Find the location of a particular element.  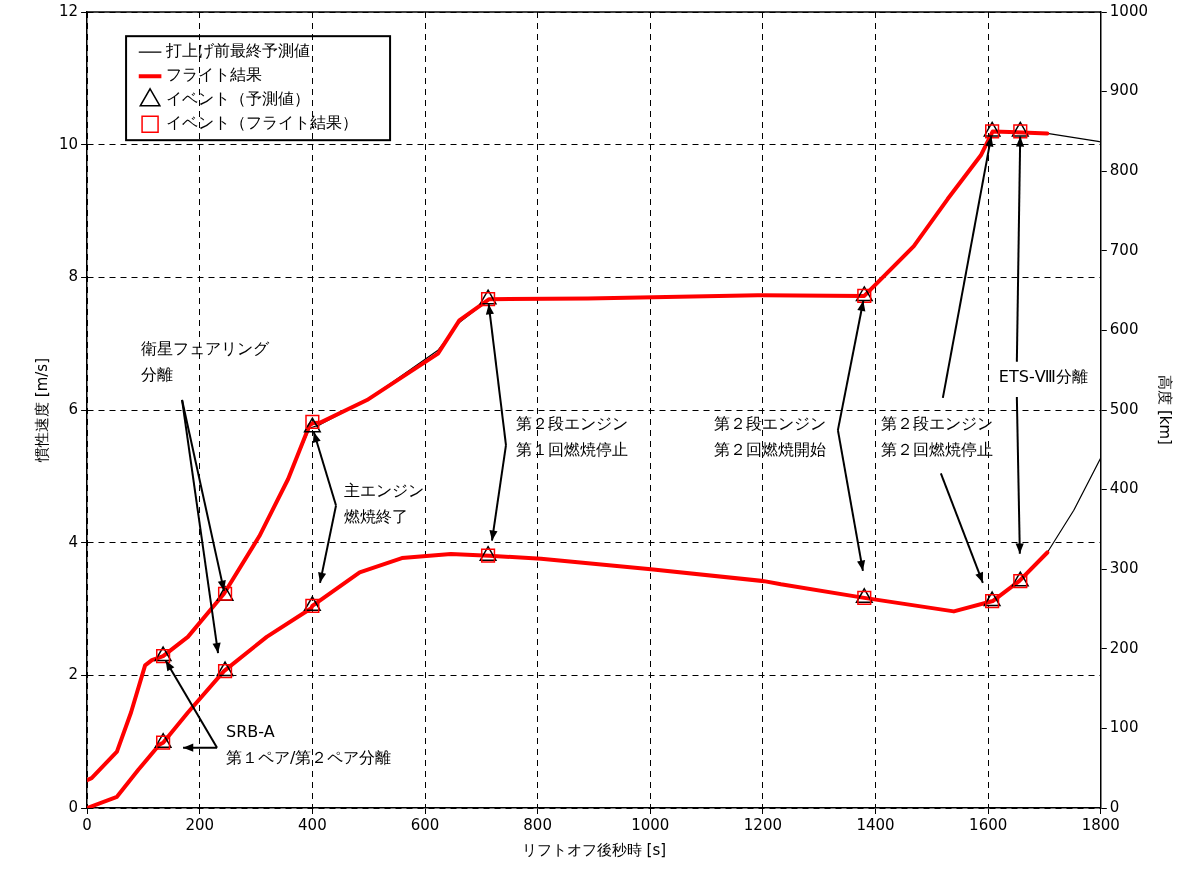

y2-axis-title: 高度 [km] is located at coordinates (1165, 410).